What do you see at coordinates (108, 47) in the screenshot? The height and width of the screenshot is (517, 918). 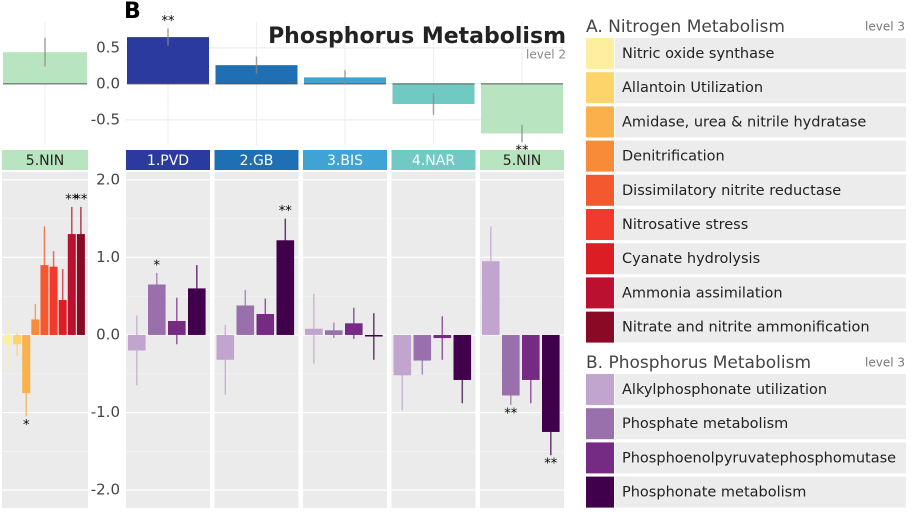 I see `y-tick-label: 0.5` at bounding box center [108, 47].